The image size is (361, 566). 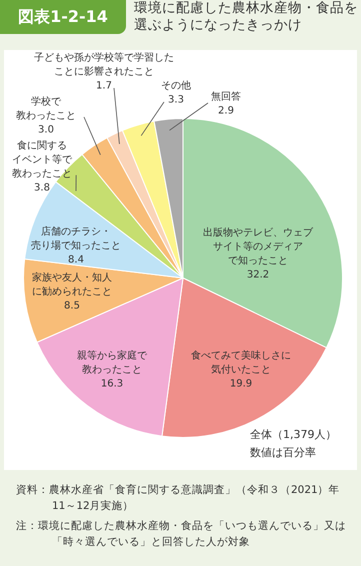 What do you see at coordinates (104, 86) in the screenshot?
I see `data-label: 1.7` at bounding box center [104, 86].